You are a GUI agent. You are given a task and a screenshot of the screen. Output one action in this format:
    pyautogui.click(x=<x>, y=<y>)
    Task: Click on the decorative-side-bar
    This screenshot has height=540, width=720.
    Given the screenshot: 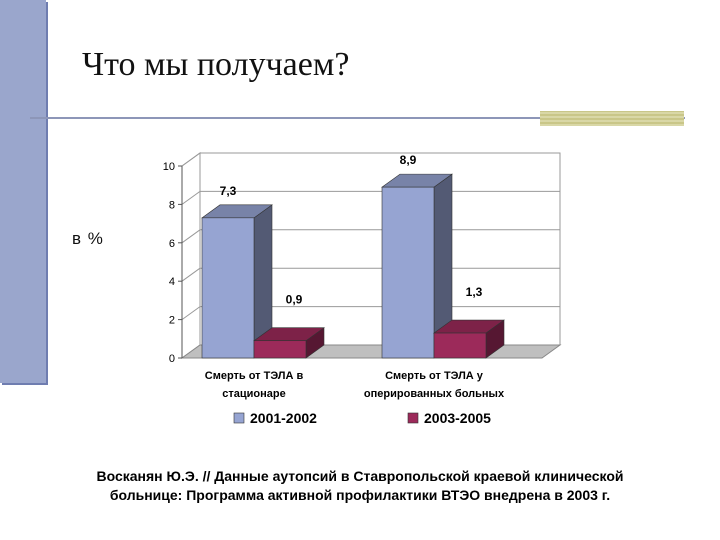 What is the action you would take?
    pyautogui.click(x=23, y=191)
    